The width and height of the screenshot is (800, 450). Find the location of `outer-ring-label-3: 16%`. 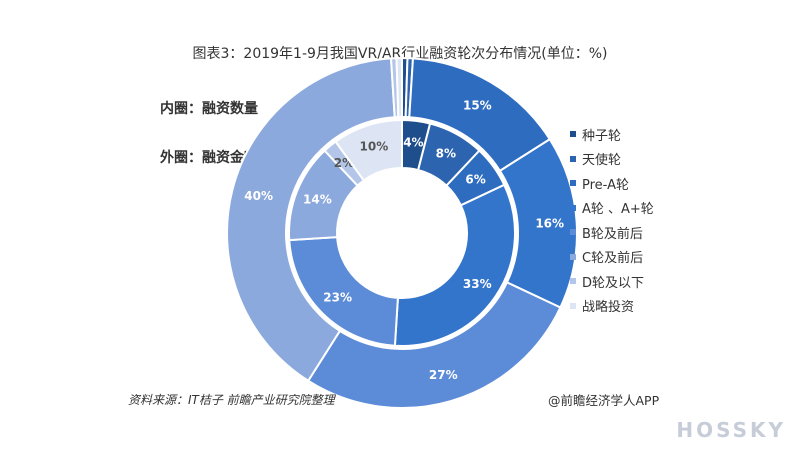

outer-ring-label-3: 16% is located at coordinates (549, 224).